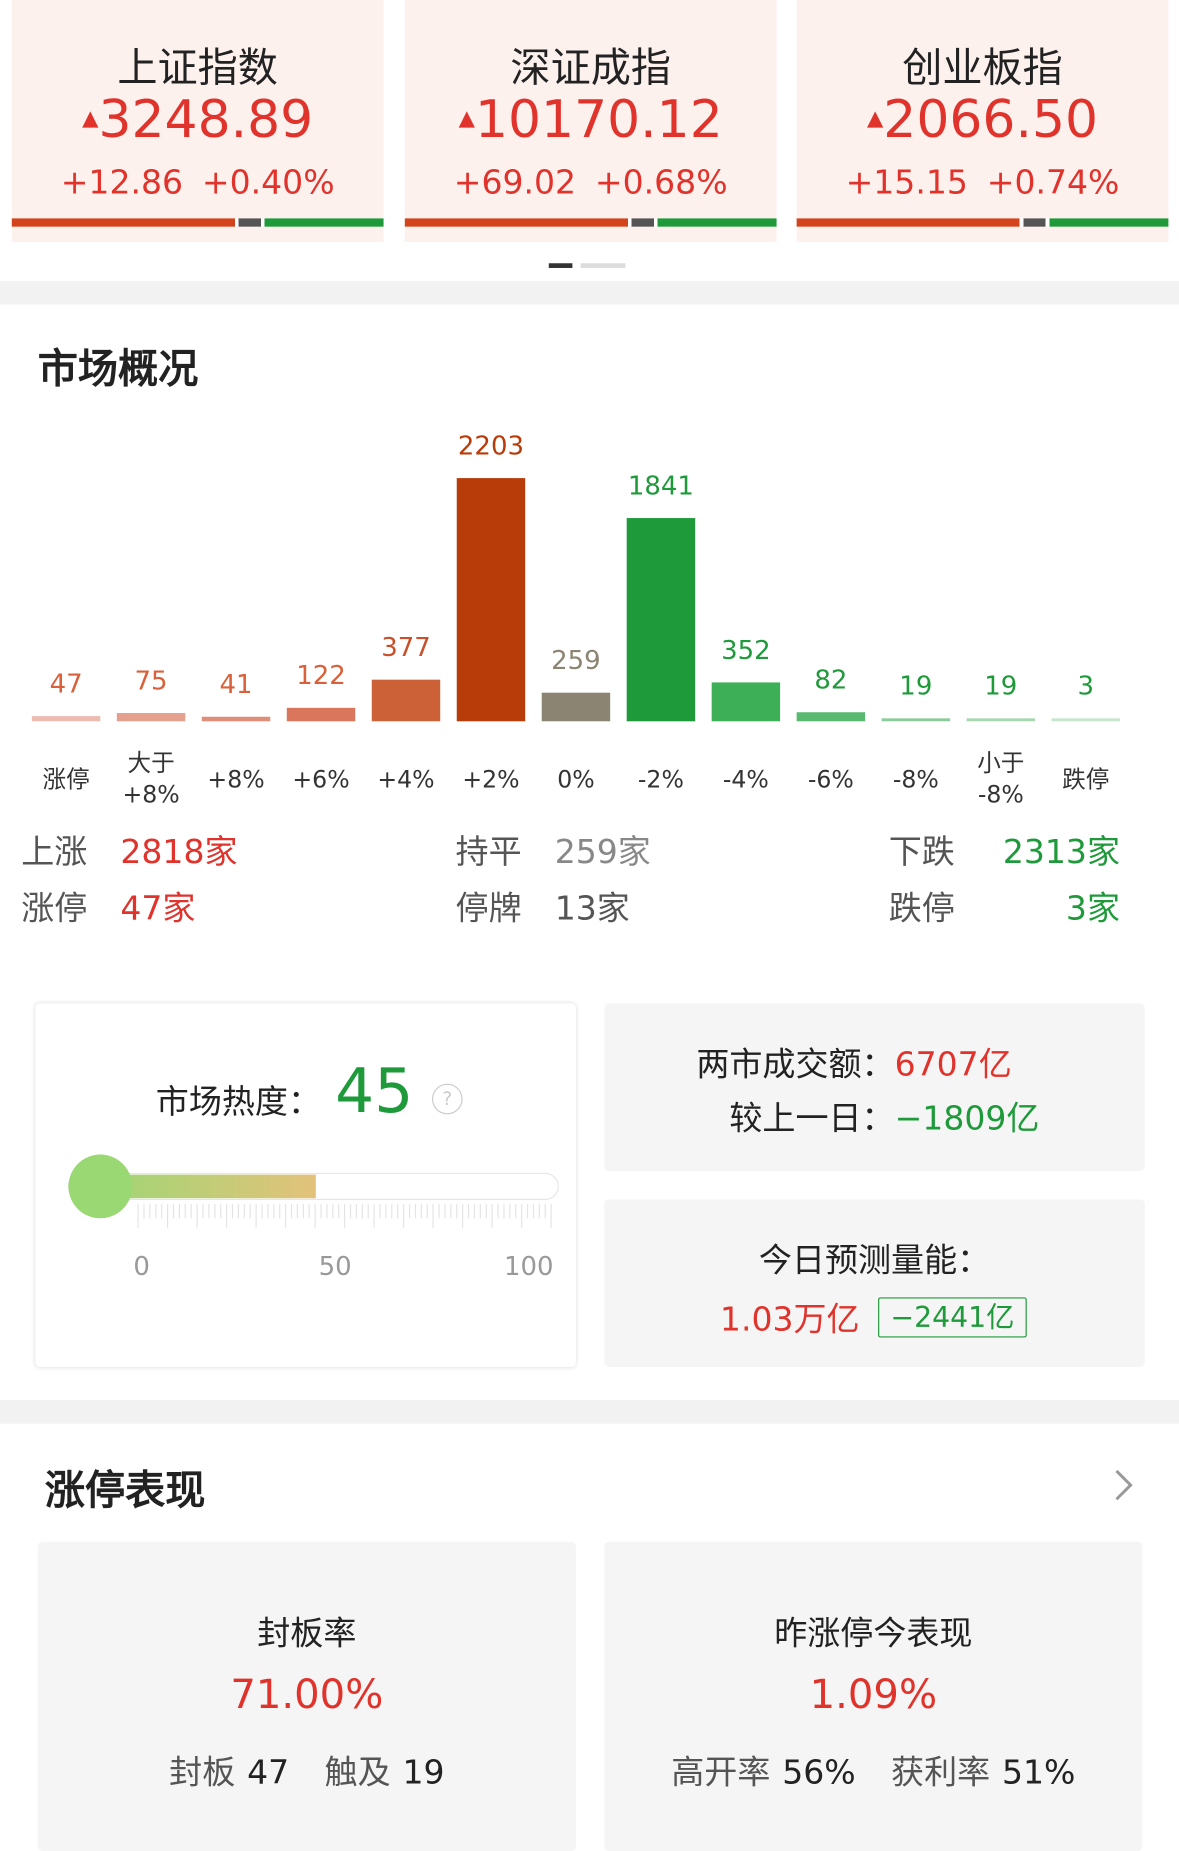  What do you see at coordinates (661, 182) in the screenshot?
I see `index-pct: +0.68%` at bounding box center [661, 182].